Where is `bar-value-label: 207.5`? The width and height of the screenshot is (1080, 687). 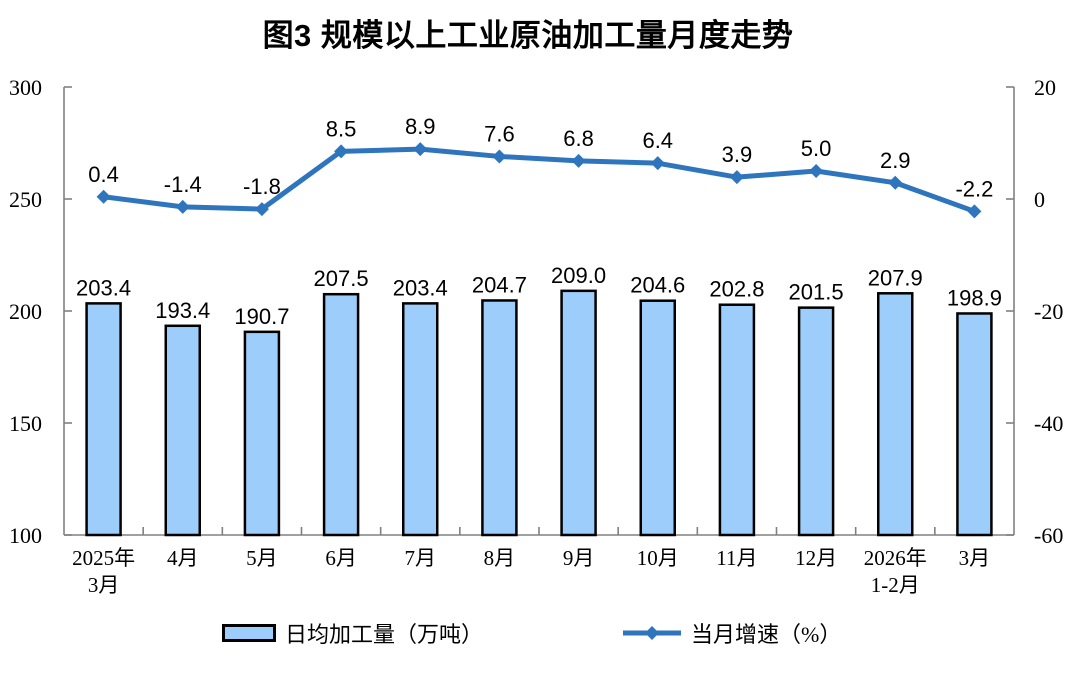 bar-value-label: 207.5 is located at coordinates (341, 278).